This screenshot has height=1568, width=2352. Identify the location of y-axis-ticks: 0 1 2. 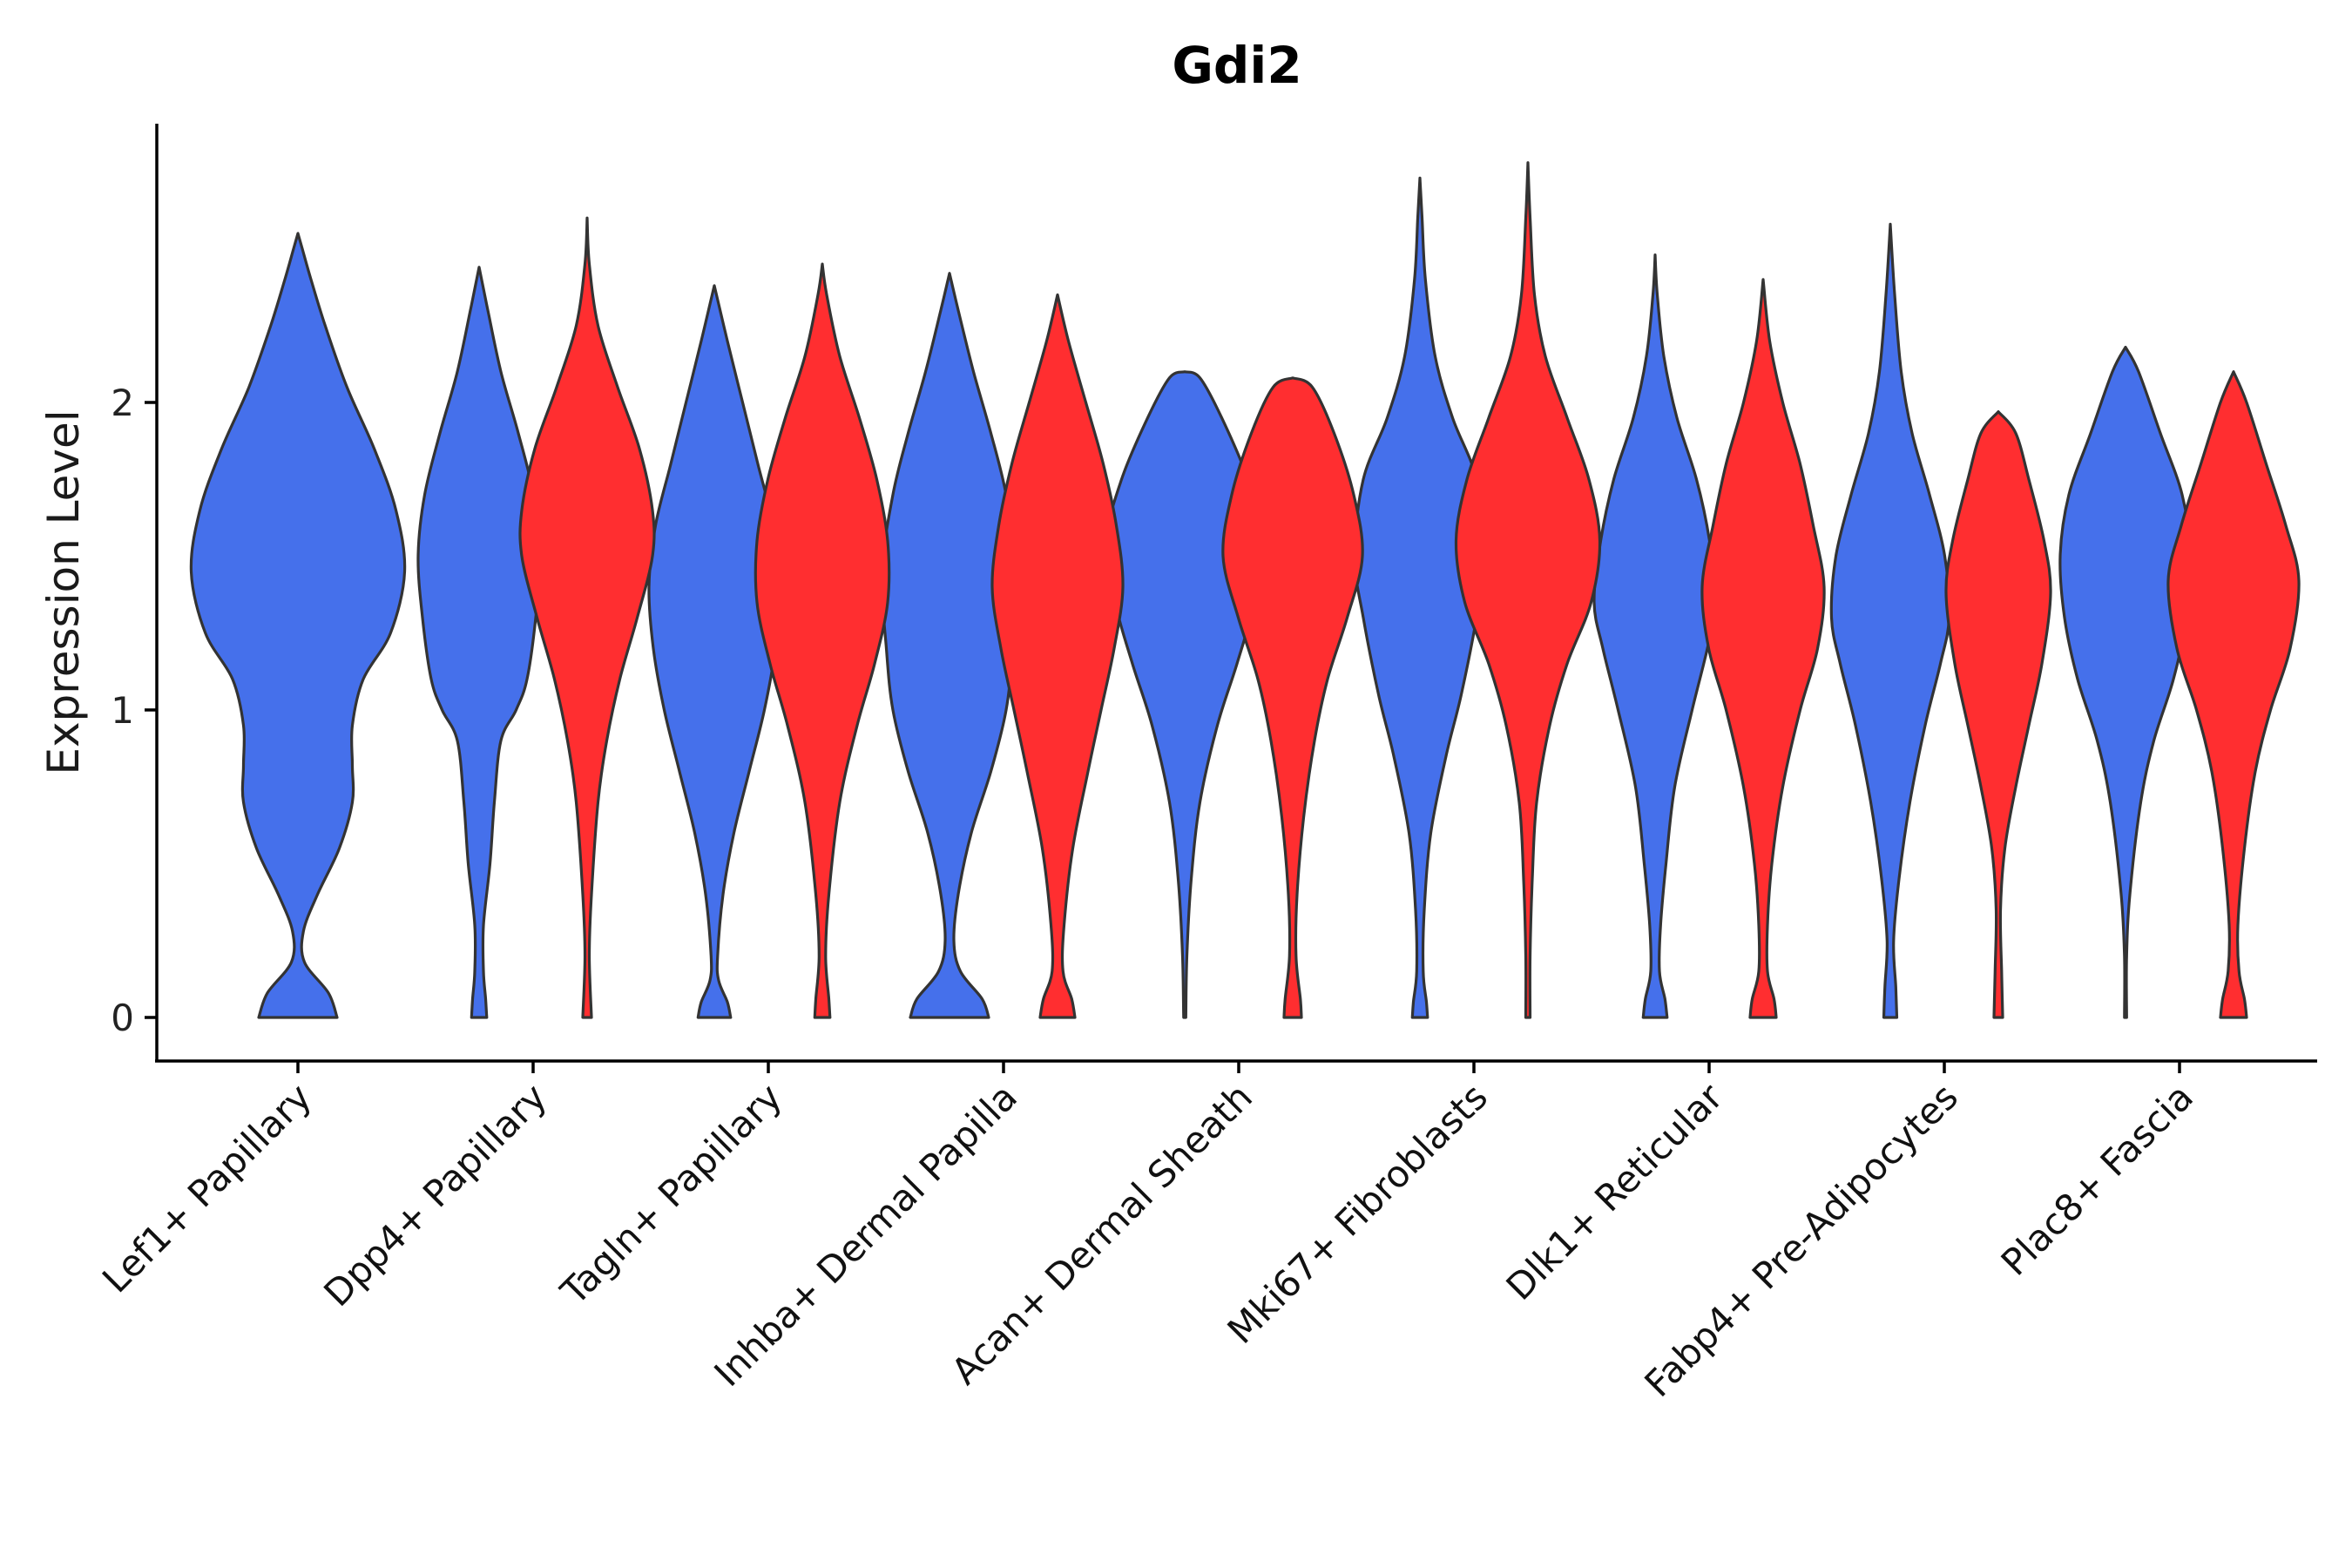
(134, 710).